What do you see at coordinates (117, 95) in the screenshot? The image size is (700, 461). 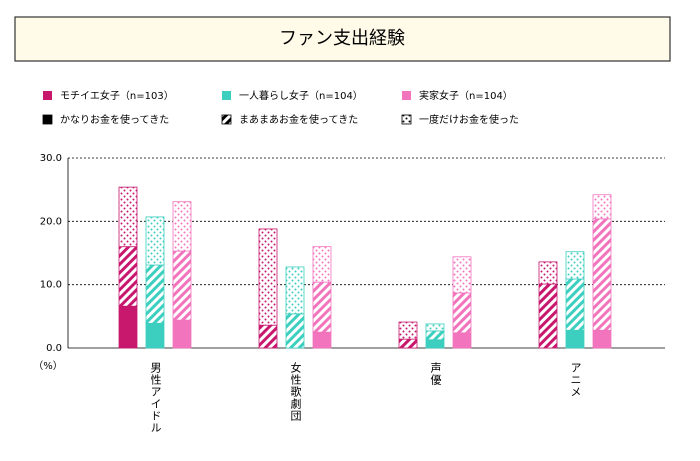 I see `legend-label: モチイエ女子（n=103）` at bounding box center [117, 95].